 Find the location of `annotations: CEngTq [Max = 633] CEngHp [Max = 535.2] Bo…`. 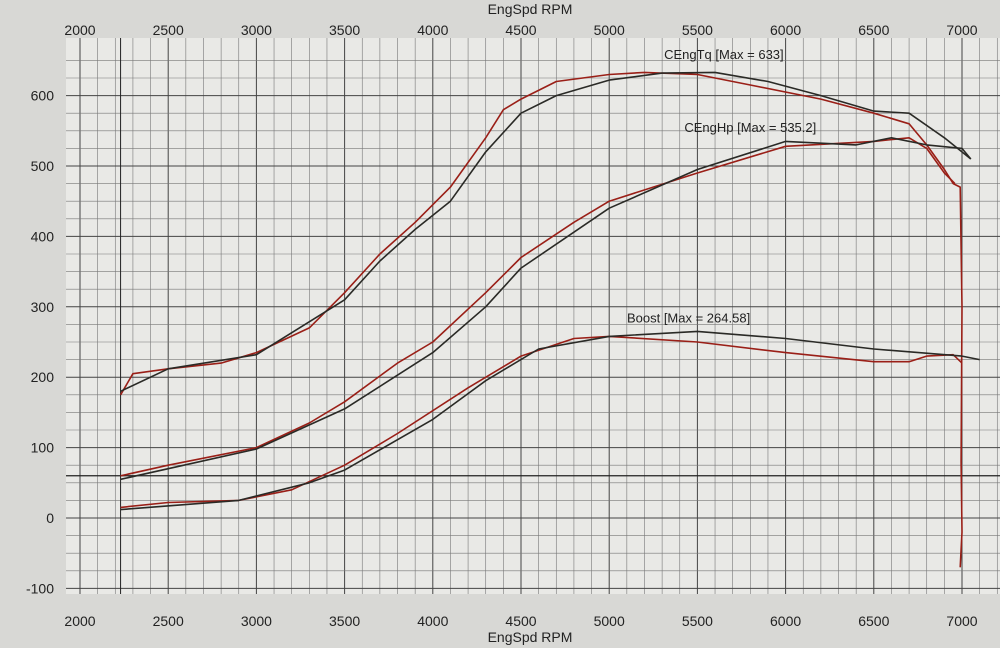

annotations: CEngTq [Max = 633] CEngHp [Max = 535.2] Bo… is located at coordinates (721, 186).